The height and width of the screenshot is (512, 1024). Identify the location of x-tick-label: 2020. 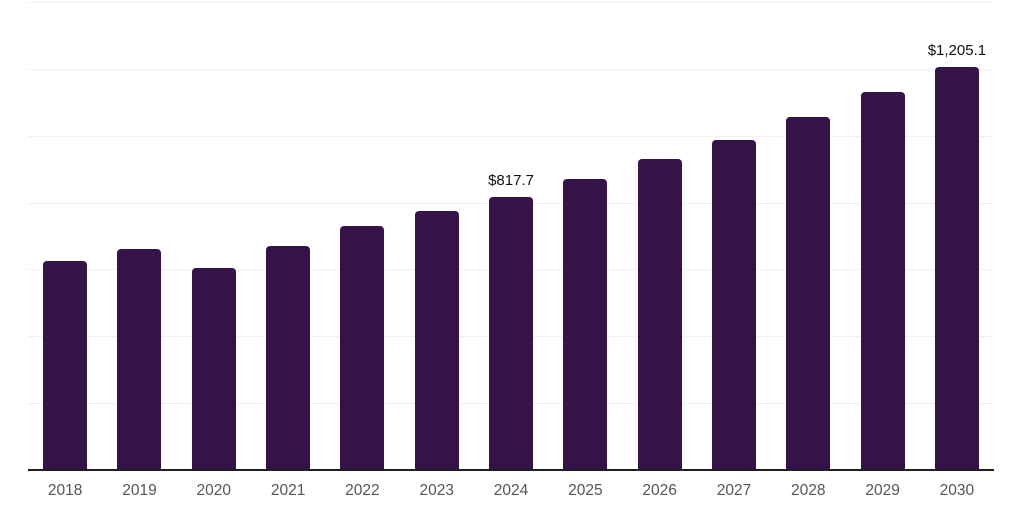
(214, 490).